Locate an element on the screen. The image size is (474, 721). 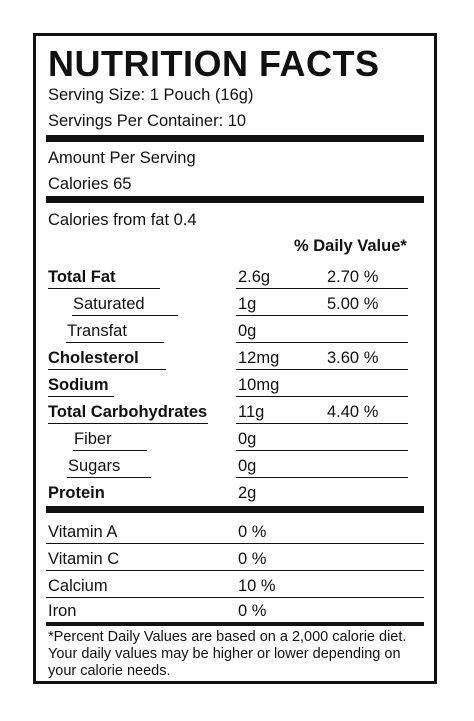
nutrient-name: Sodium is located at coordinates (78, 385).